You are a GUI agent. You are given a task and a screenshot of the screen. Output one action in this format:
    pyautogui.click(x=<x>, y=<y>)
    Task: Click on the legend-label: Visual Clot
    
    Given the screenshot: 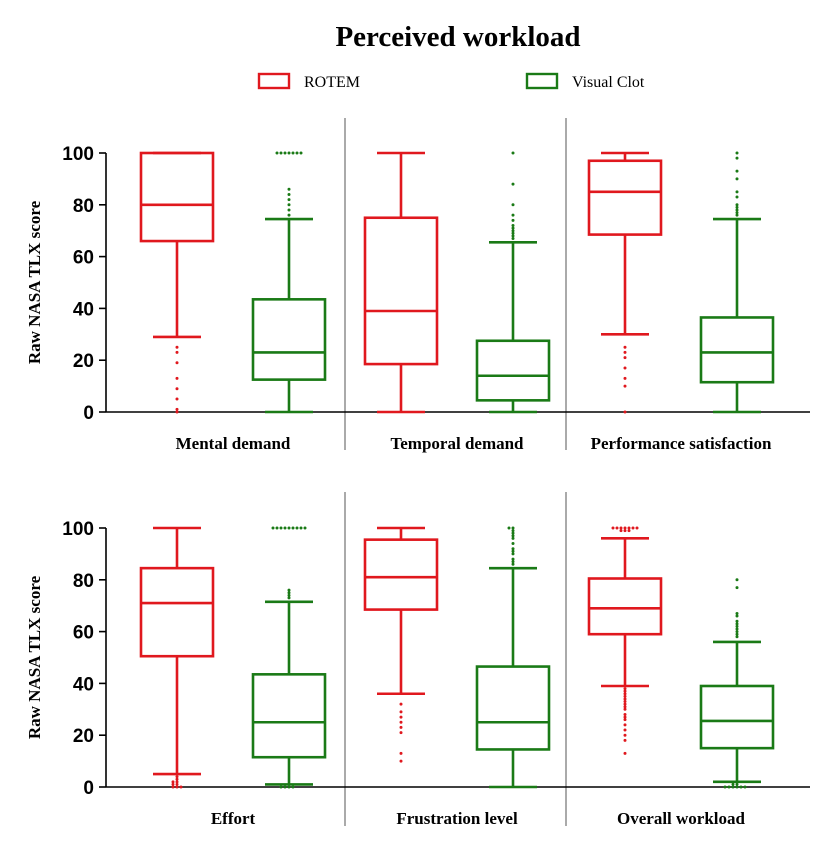 What is the action you would take?
    pyautogui.click(x=608, y=82)
    